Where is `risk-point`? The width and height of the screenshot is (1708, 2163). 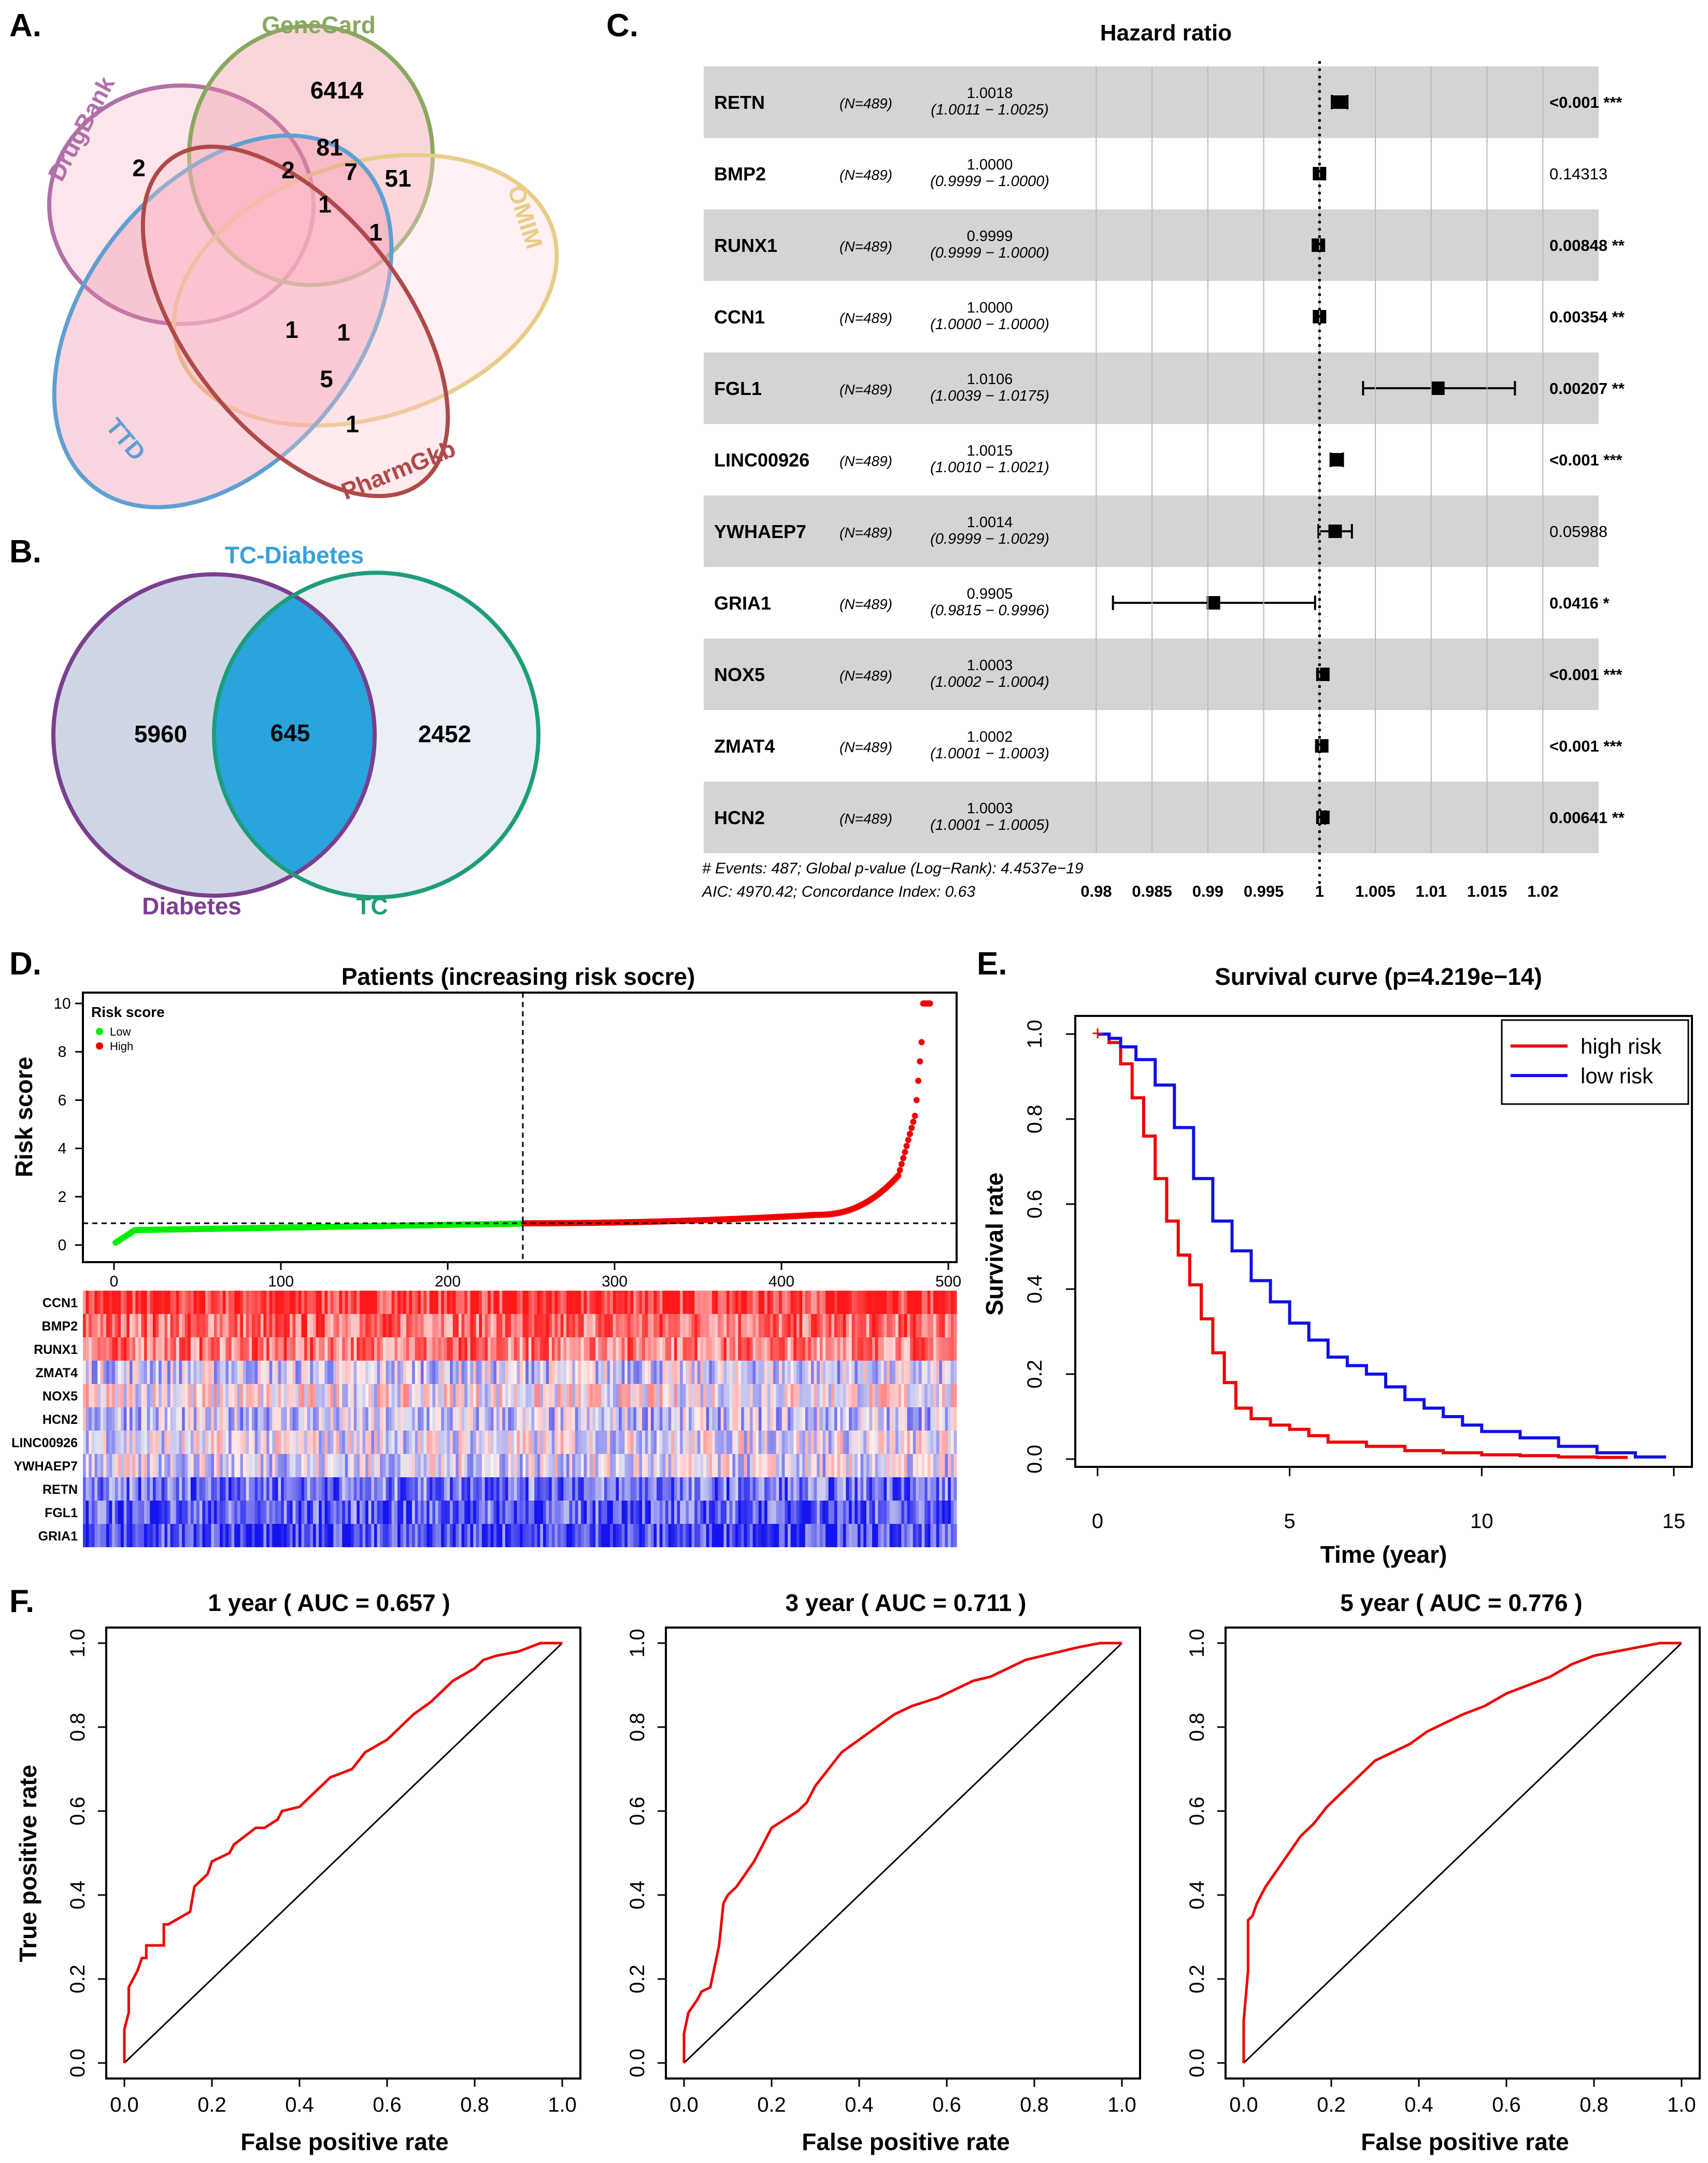 risk-point is located at coordinates (899, 1171).